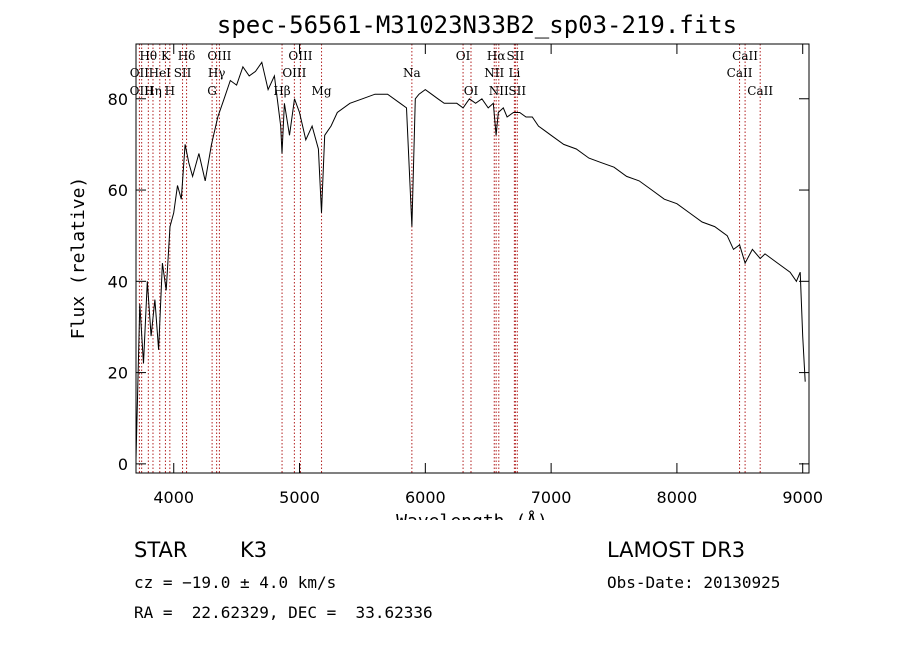 This screenshot has height=649, width=900. What do you see at coordinates (412, 73) in the screenshot?
I see `line-label: Na` at bounding box center [412, 73].